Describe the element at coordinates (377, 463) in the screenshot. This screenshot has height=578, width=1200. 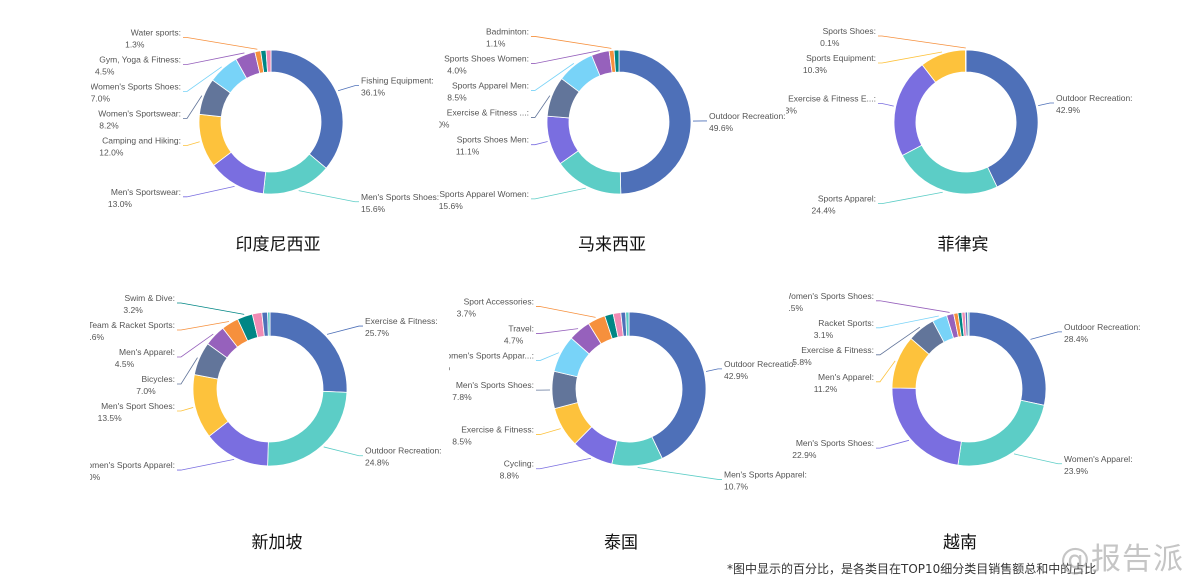
I see `slice-value-label: 24.8%` at that location.